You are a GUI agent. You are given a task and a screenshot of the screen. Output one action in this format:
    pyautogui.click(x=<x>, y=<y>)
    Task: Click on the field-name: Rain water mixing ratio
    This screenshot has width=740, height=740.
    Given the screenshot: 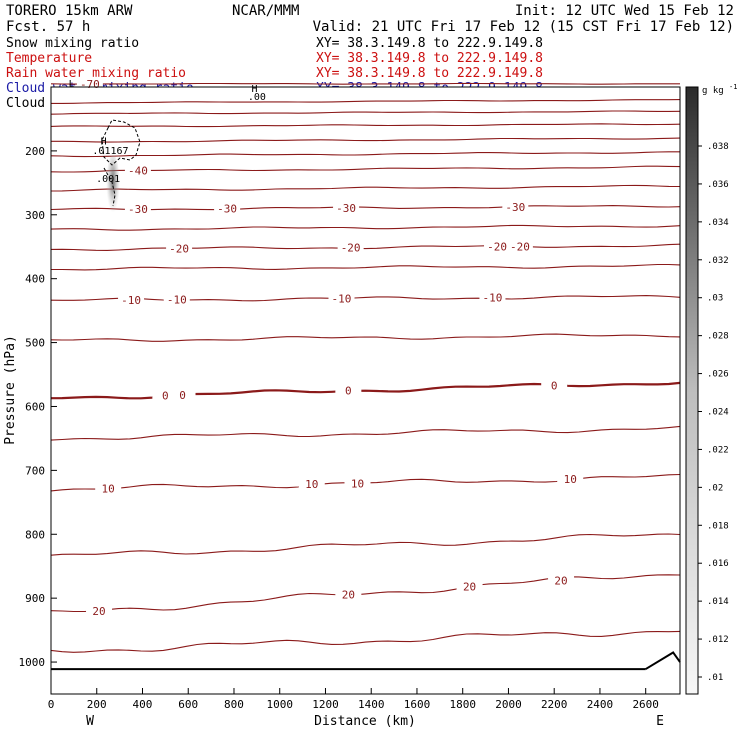 What is the action you would take?
    pyautogui.click(x=96, y=73)
    